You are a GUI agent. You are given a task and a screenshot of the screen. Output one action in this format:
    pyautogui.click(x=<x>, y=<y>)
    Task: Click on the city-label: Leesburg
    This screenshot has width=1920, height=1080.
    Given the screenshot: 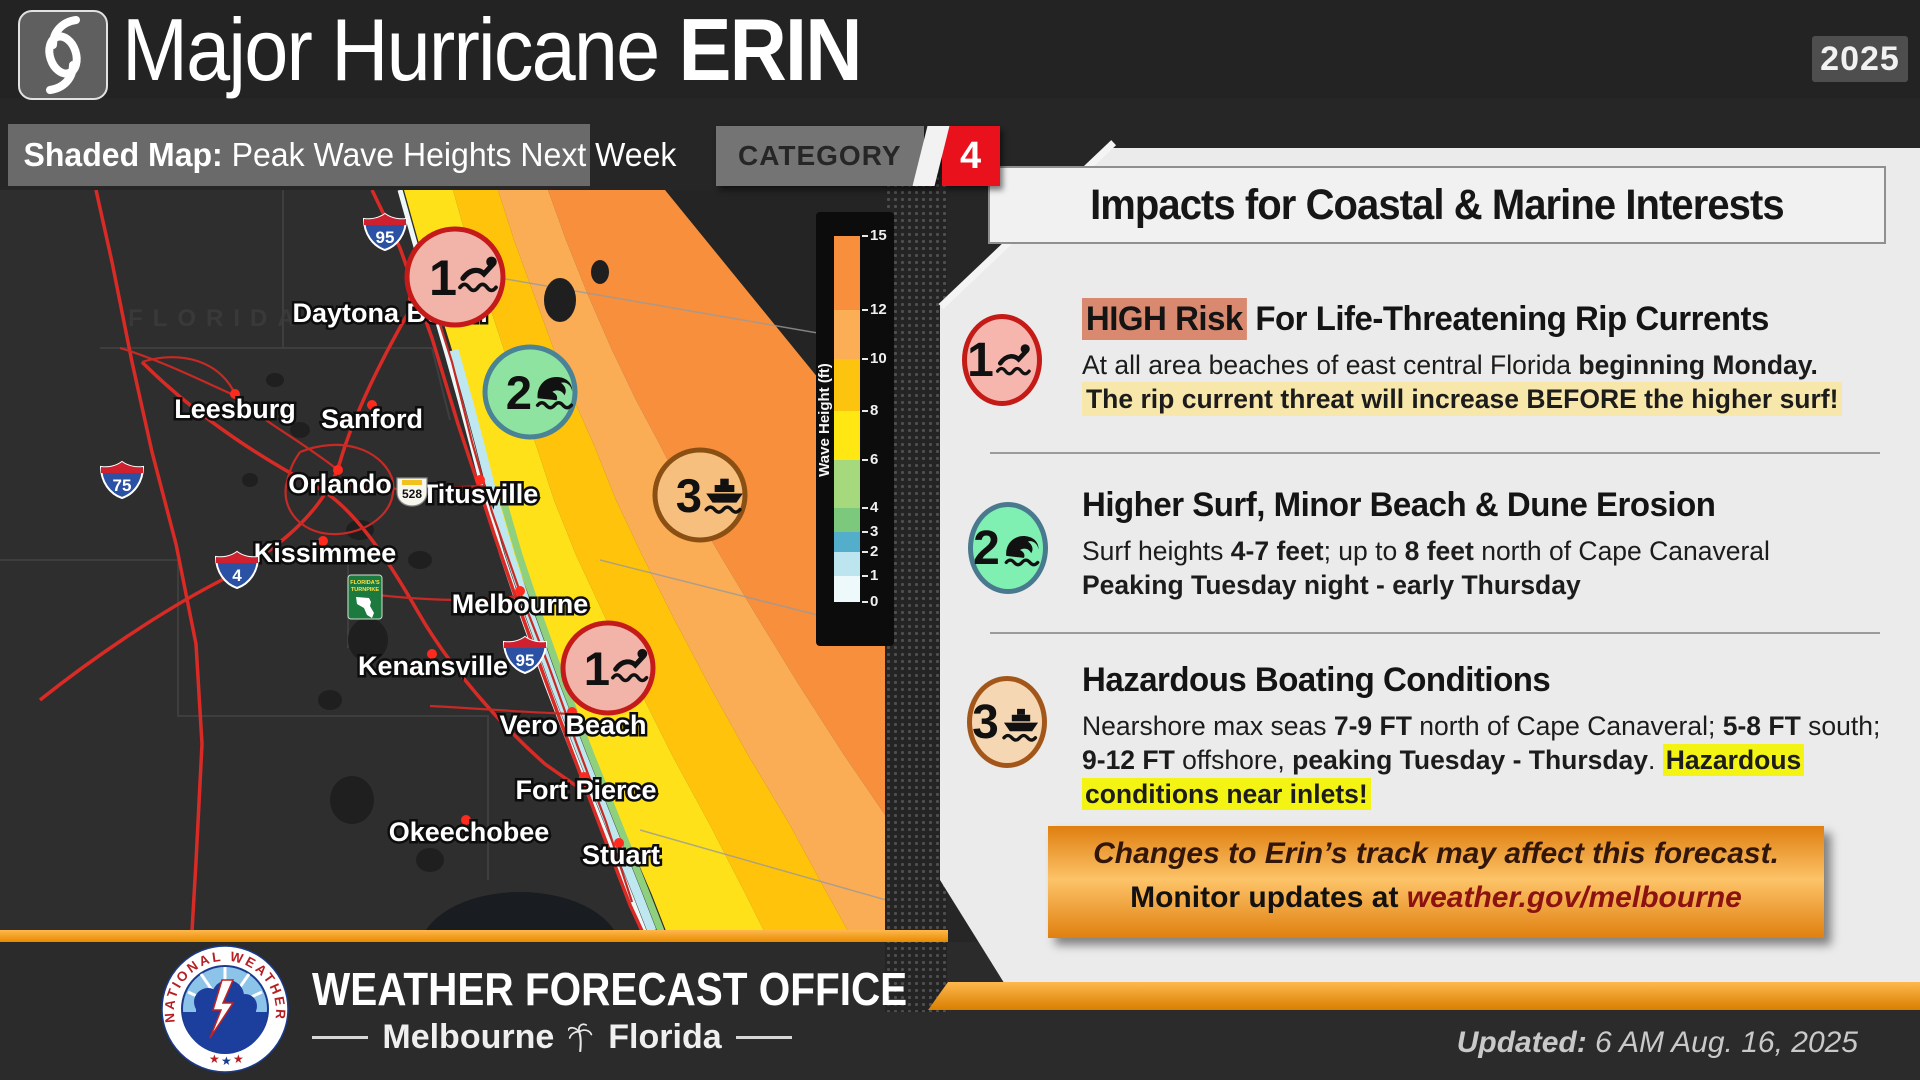 What is the action you would take?
    pyautogui.click(x=235, y=409)
    